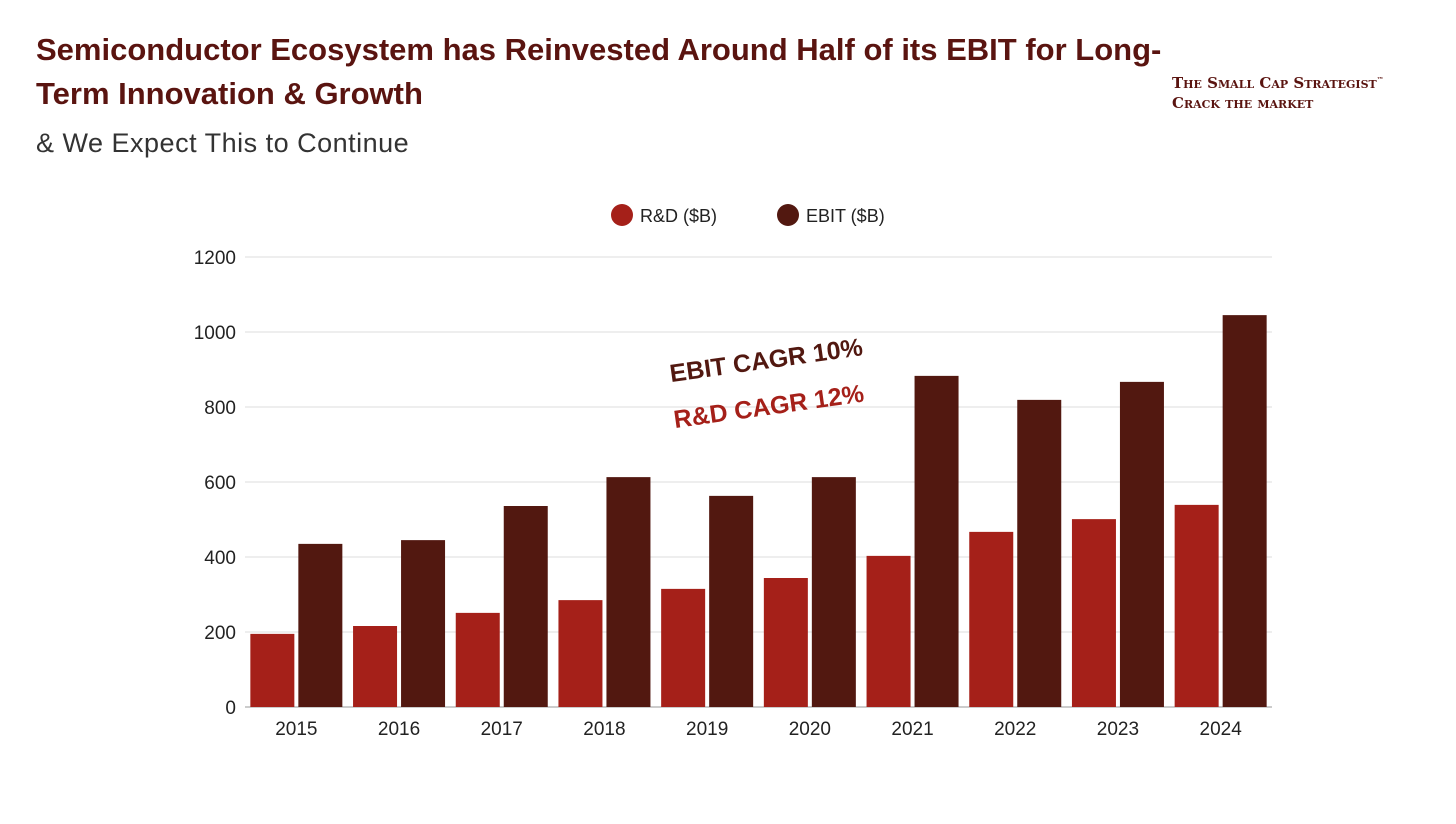  I want to click on ebit-bar-2022, so click(1039, 553).